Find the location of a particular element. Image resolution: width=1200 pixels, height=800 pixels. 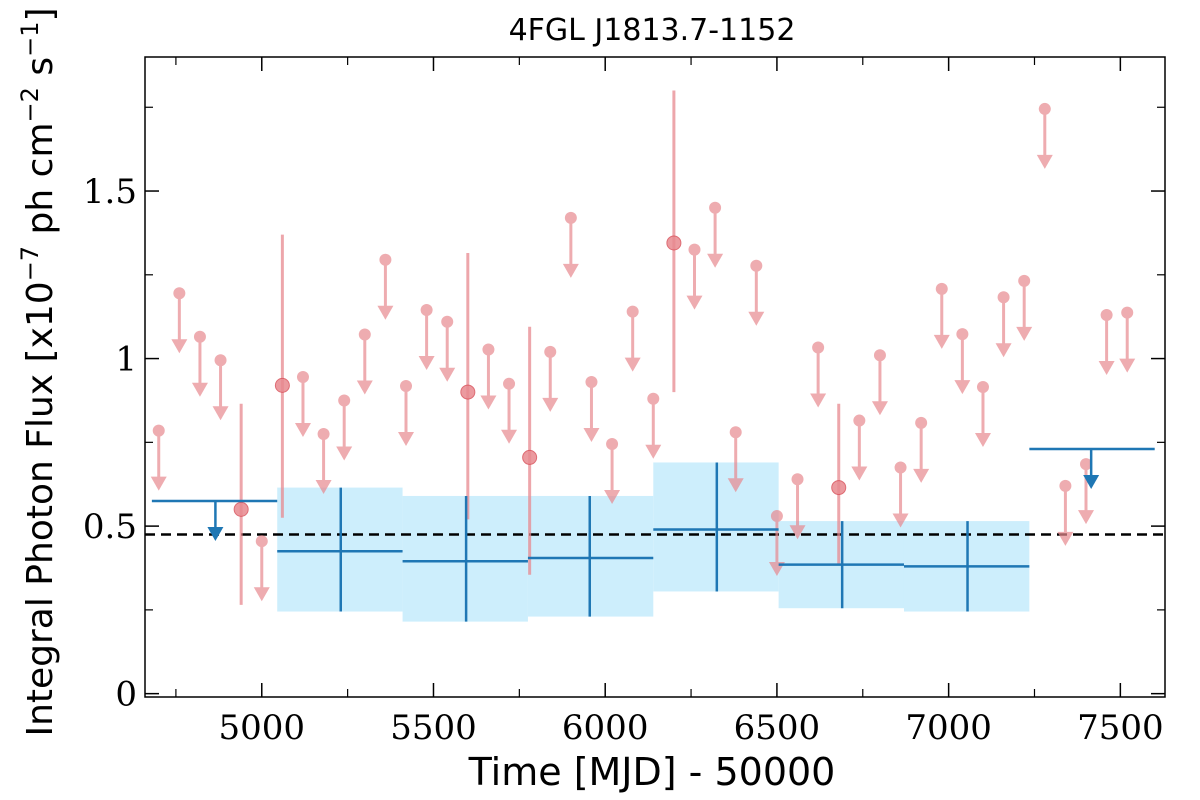

chart-title: 4FGL J1813.7-1152 is located at coordinates (652, 30).